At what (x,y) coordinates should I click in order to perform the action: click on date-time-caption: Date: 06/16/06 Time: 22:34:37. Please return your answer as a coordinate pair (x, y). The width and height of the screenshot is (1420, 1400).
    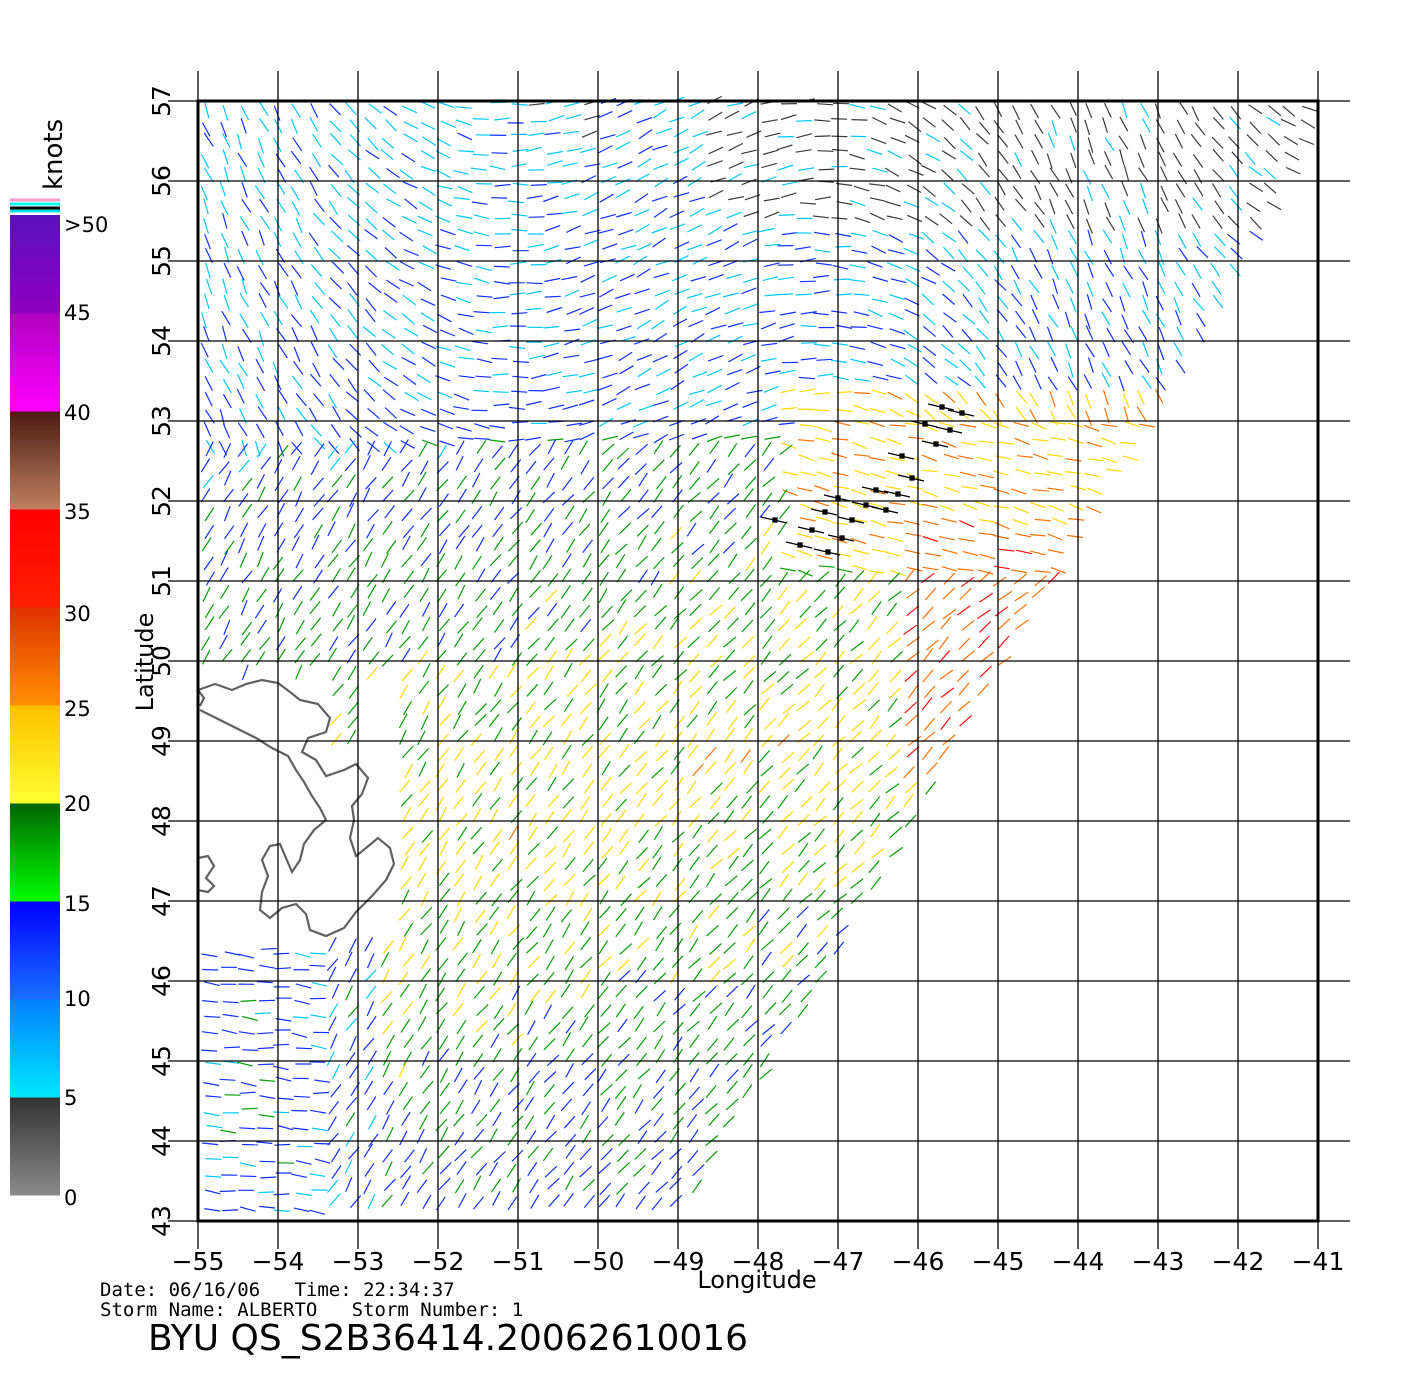
    Looking at the image, I should click on (277, 1290).